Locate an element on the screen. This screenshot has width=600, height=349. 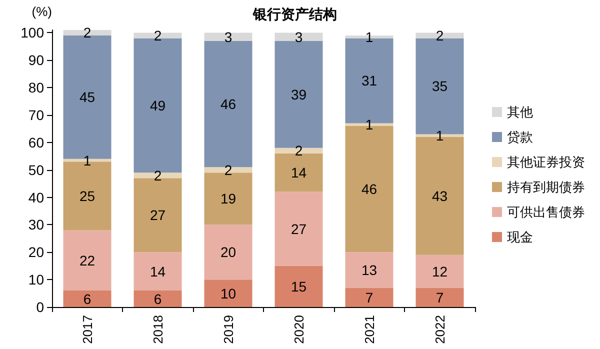
y-tick-label: 20 is located at coordinates (36, 252).